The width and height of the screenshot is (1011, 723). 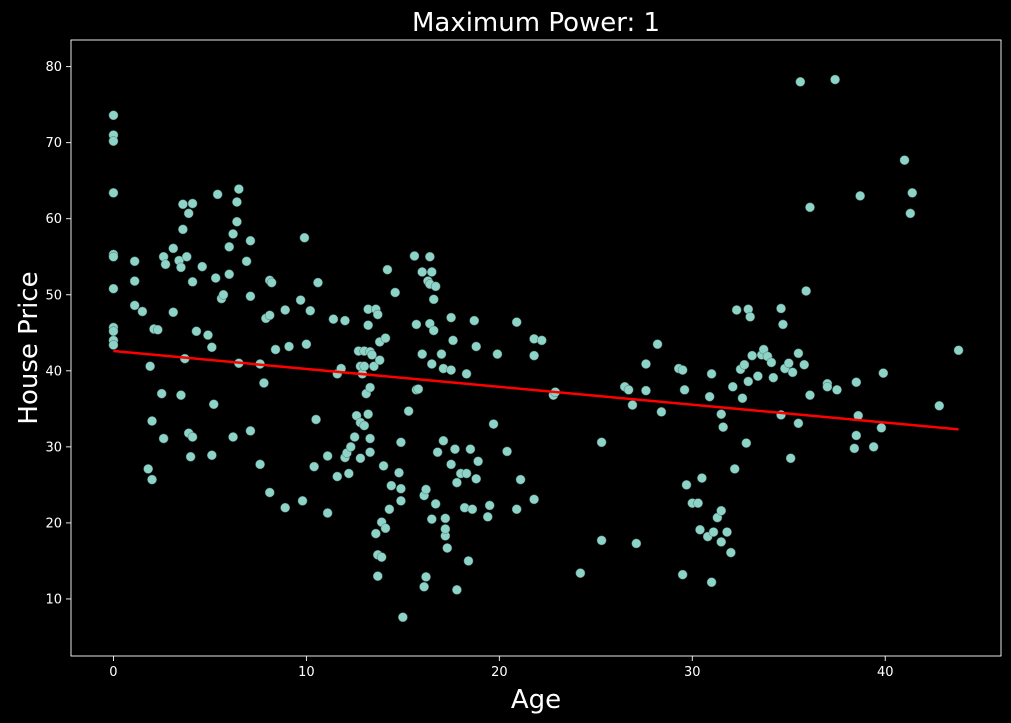 I want to click on y-axis-label: House Price, so click(x=29, y=347).